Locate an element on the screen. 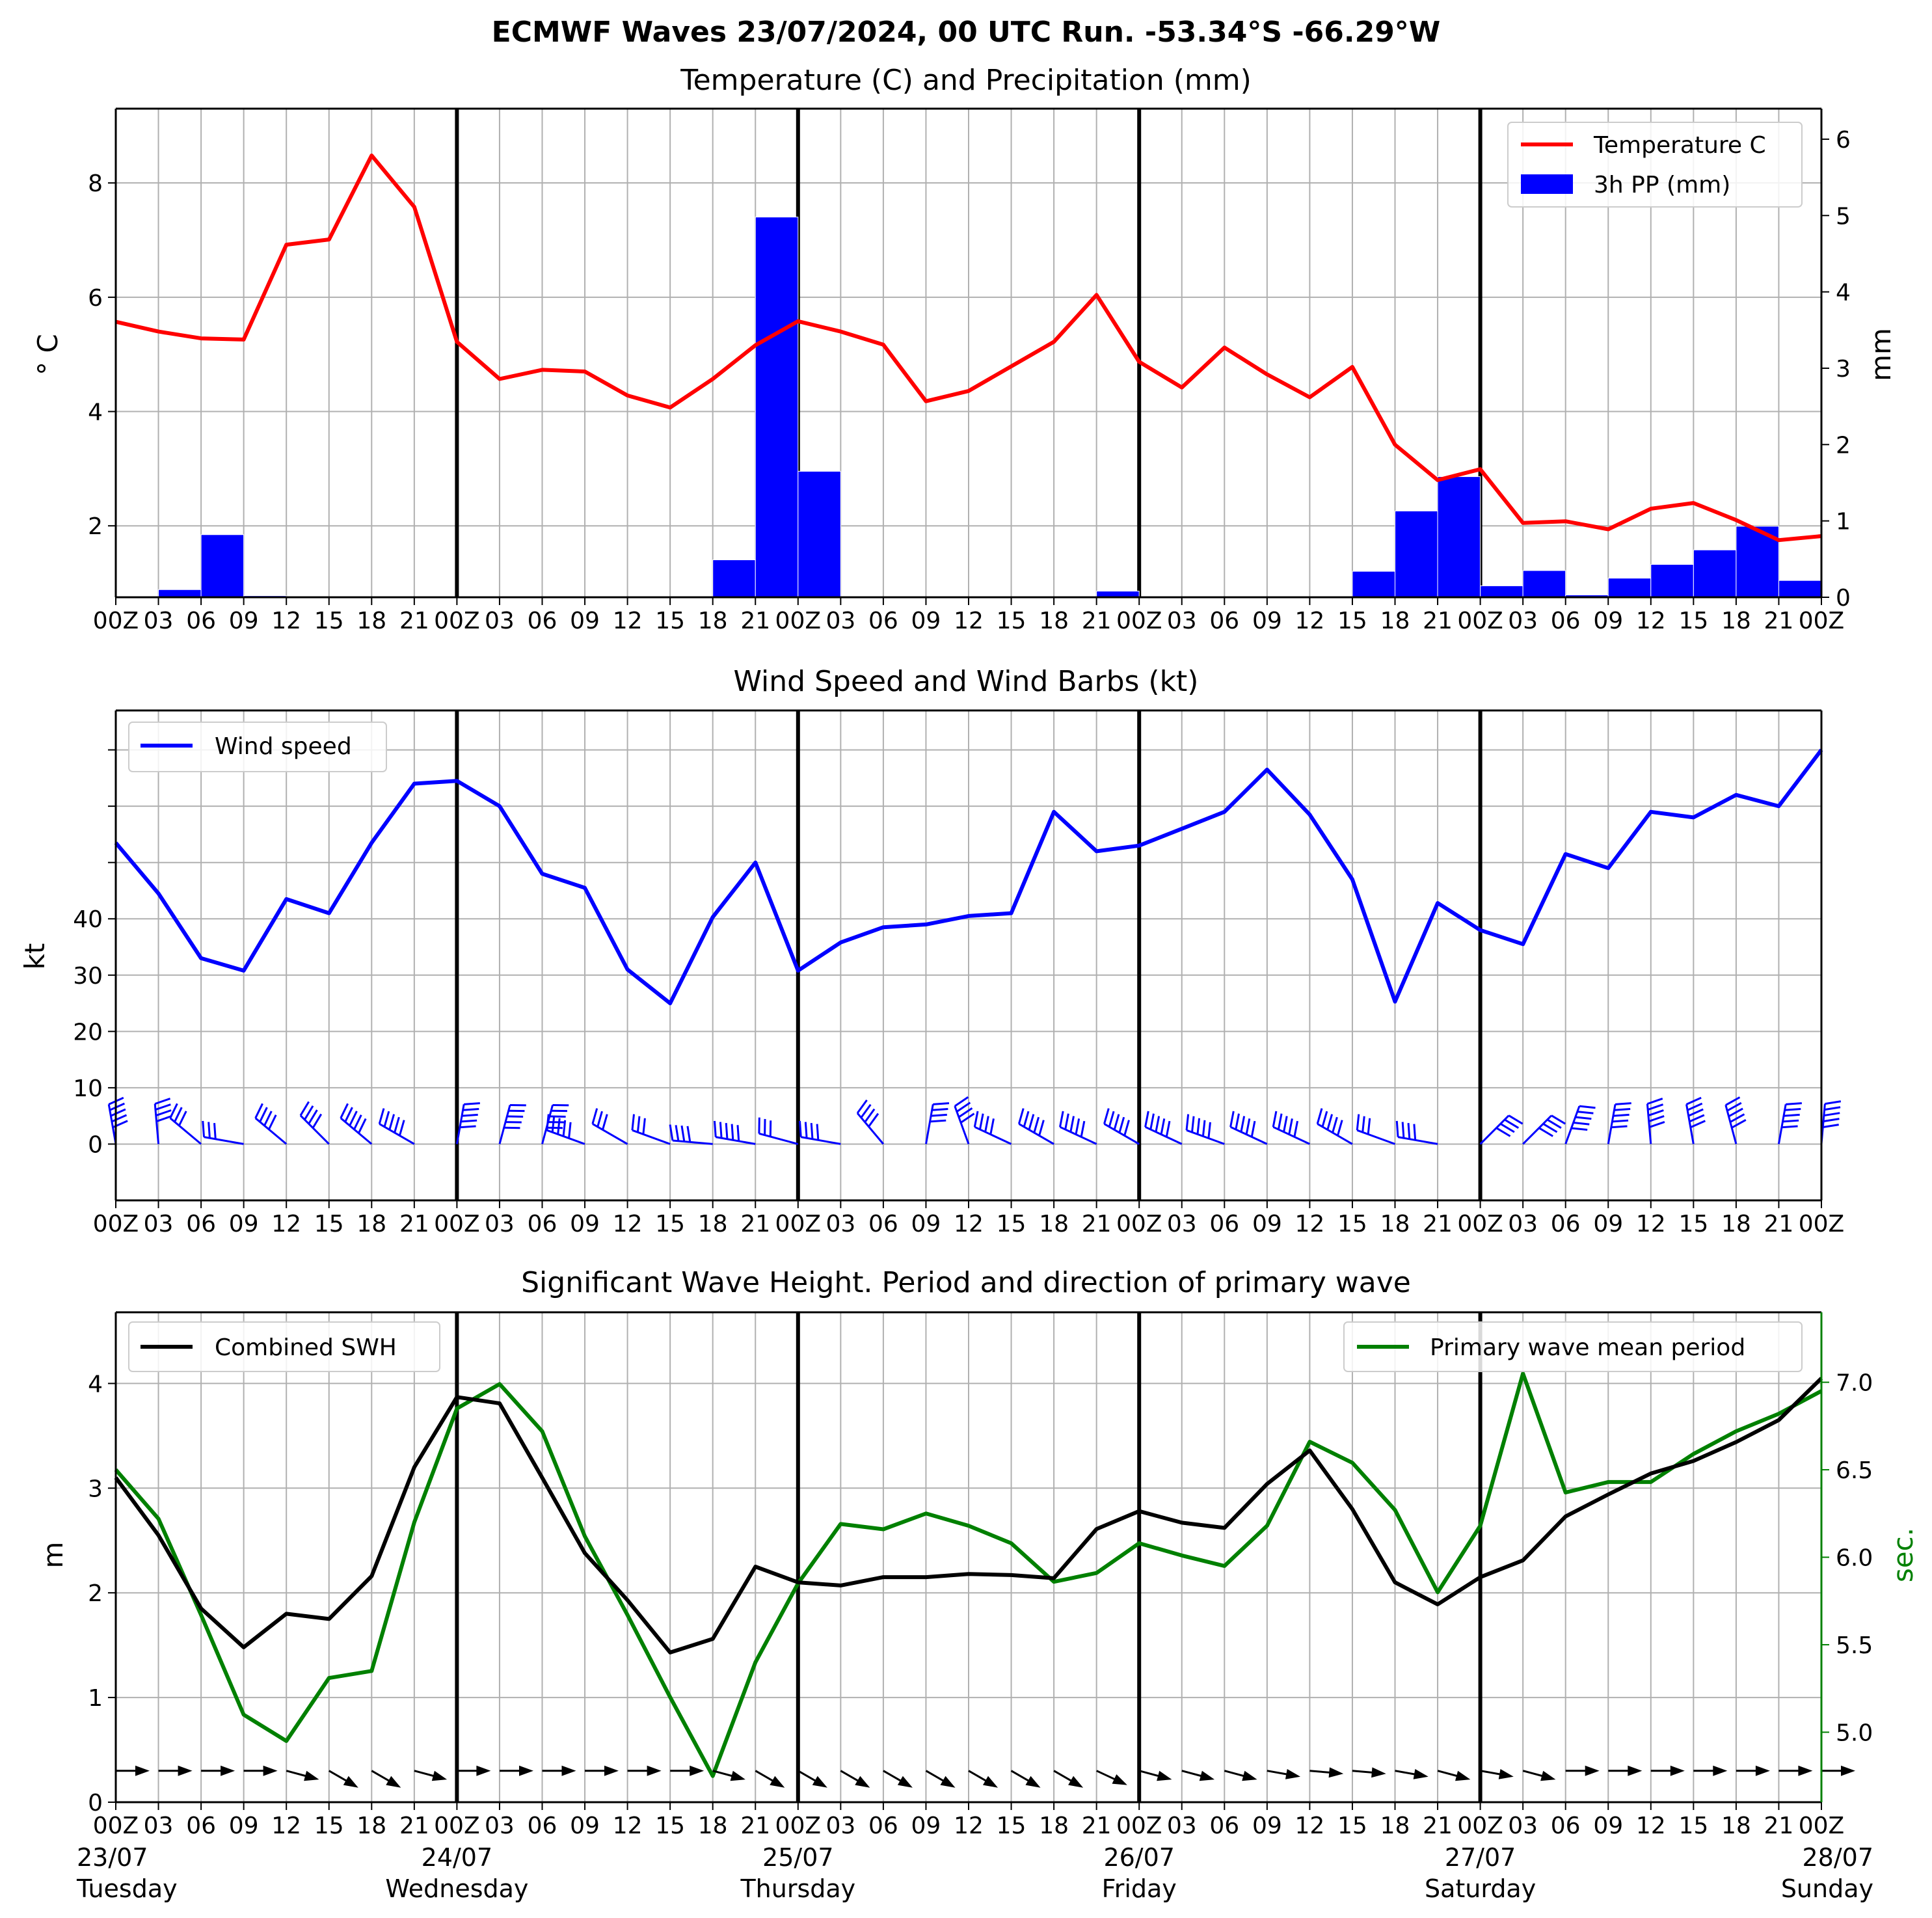 The height and width of the screenshot is (1918, 1932). y-tick-label: 1 is located at coordinates (95, 1698).